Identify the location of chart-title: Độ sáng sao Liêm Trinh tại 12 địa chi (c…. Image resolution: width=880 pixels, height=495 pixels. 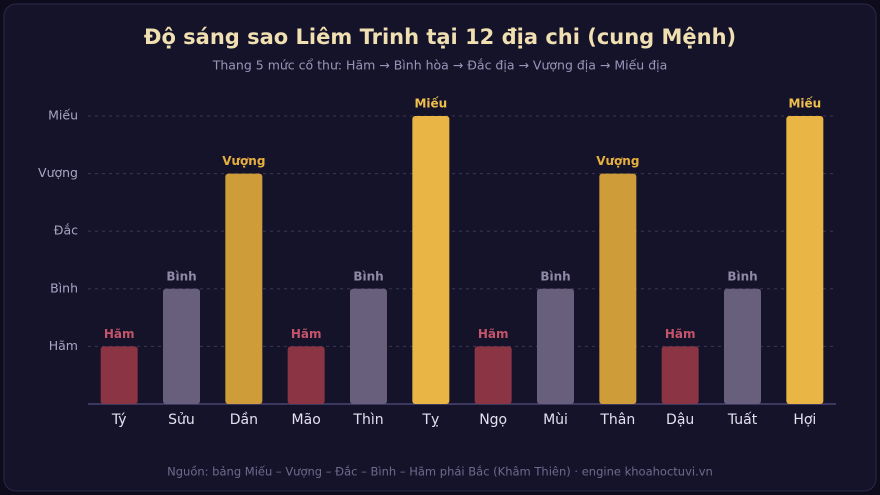
(440, 37).